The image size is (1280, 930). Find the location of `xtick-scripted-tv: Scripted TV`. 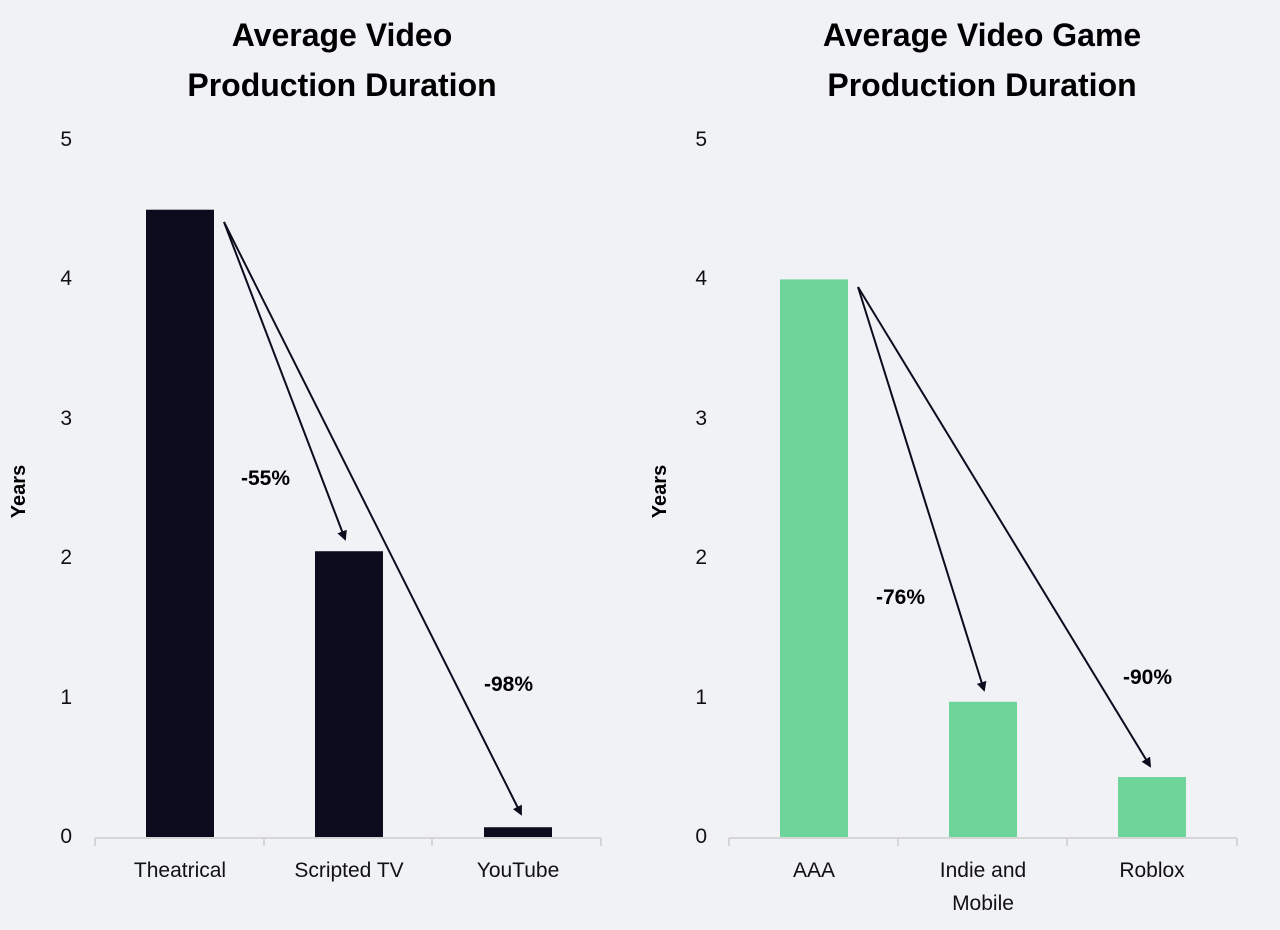

xtick-scripted-tv: Scripted TV is located at coordinates (349, 870).